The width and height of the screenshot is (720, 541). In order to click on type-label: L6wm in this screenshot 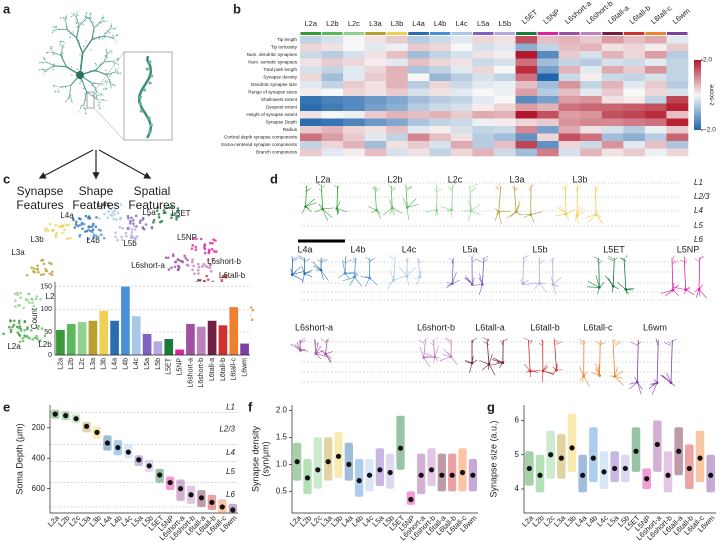, I will do `click(655, 327)`.